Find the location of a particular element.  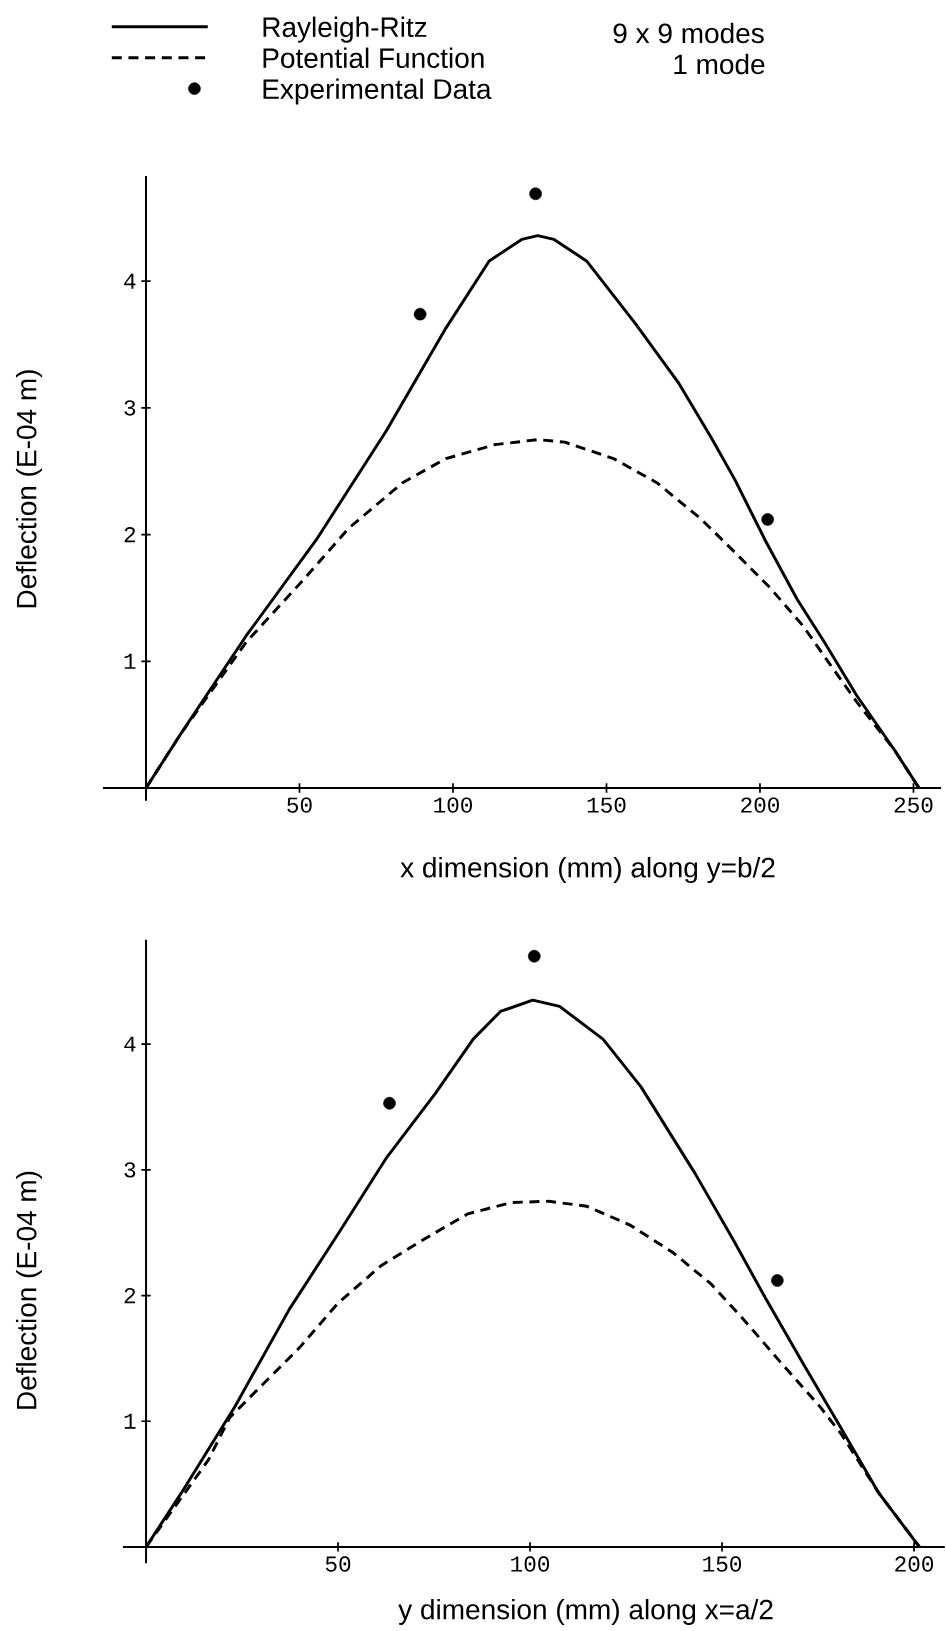

legend-label: Rayleigh-Ritz is located at coordinates (345, 29).